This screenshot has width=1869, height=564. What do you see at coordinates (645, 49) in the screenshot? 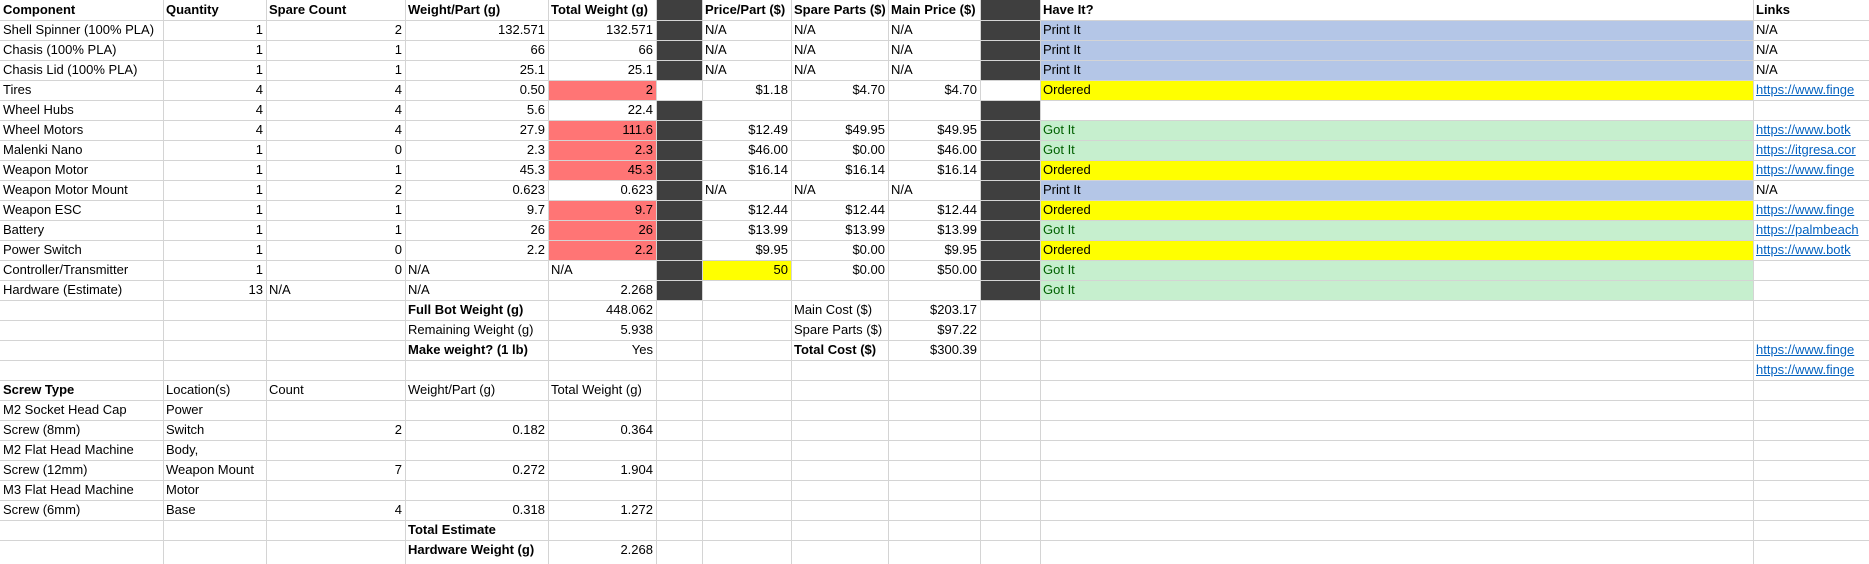
I see `total-weight-cell: 66` at bounding box center [645, 49].